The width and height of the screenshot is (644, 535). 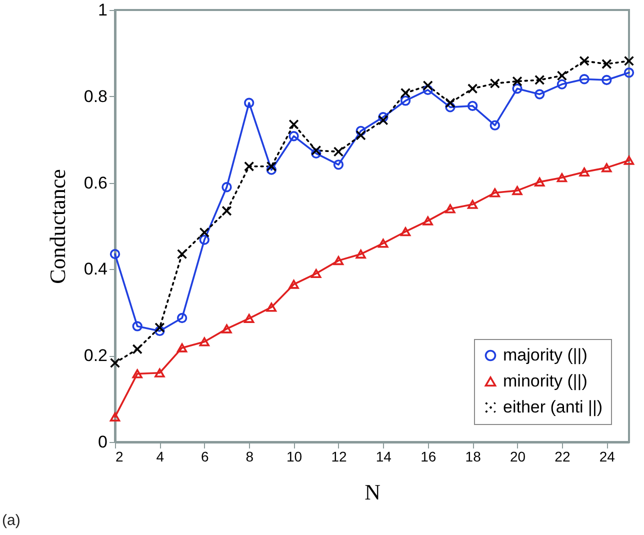 What do you see at coordinates (96, 356) in the screenshot?
I see `y-tick-label: 0.2` at bounding box center [96, 356].